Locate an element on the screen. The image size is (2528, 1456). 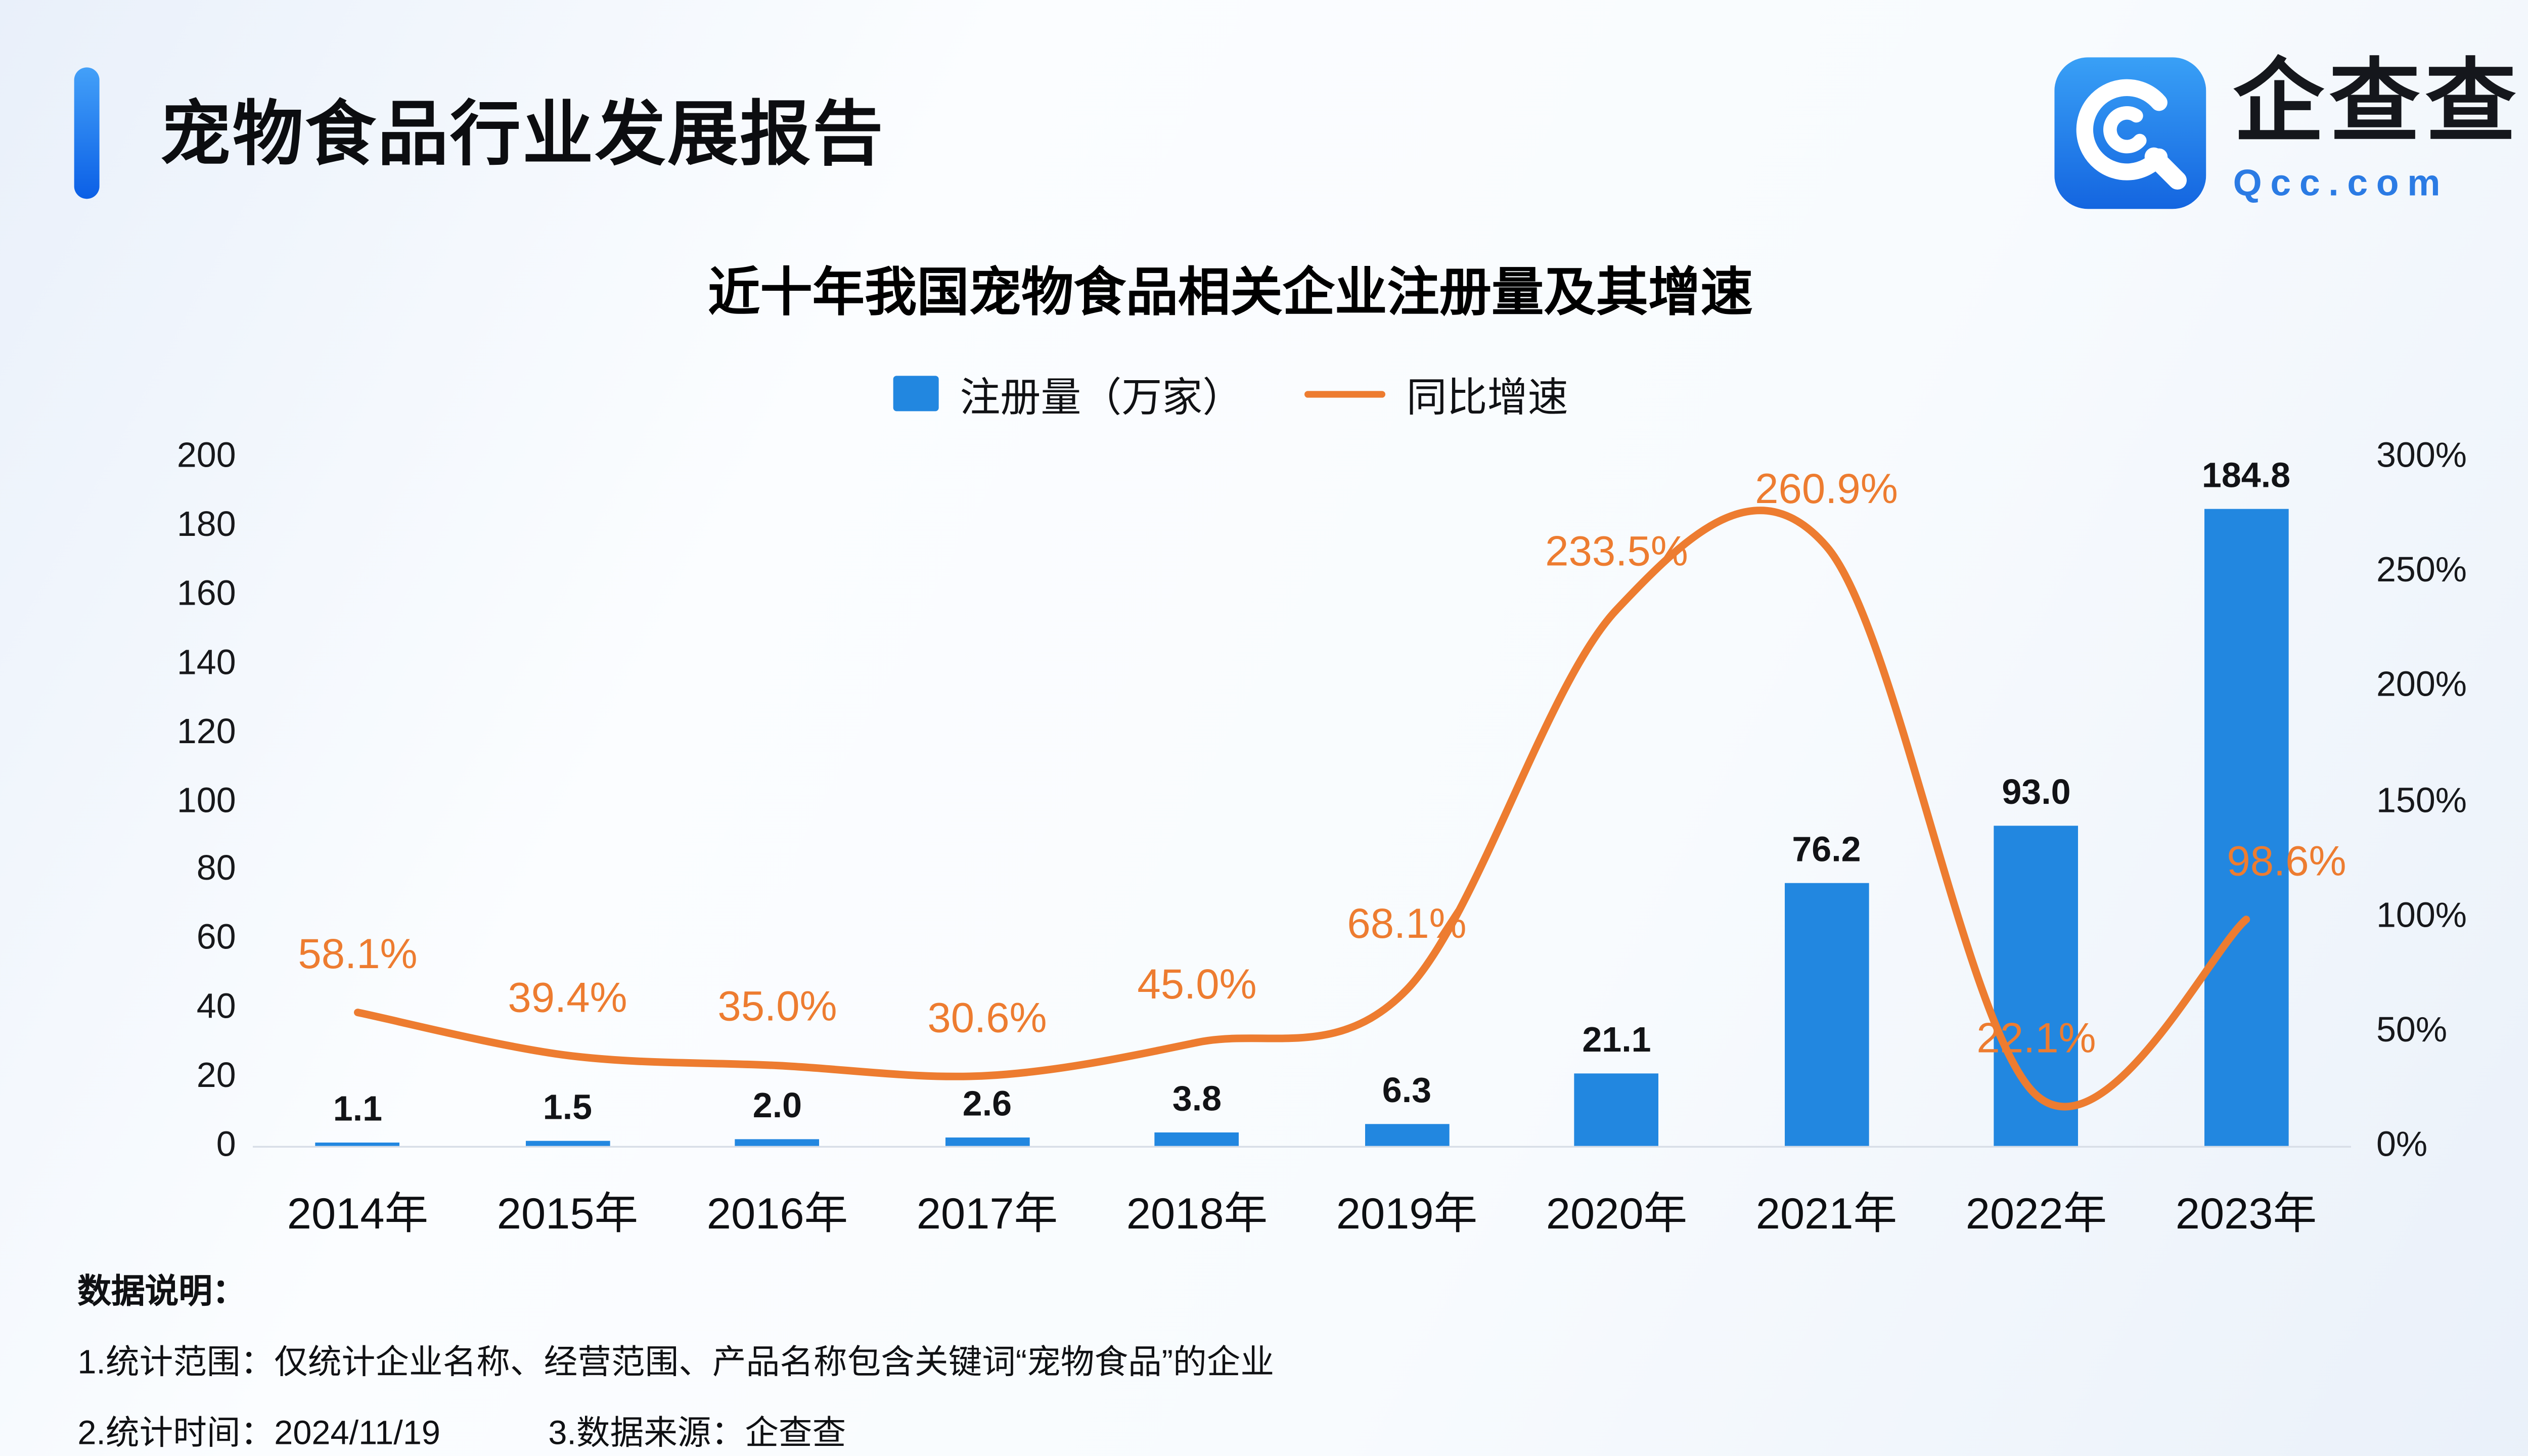
bar-value-label: 21.1 is located at coordinates (1617, 1040).